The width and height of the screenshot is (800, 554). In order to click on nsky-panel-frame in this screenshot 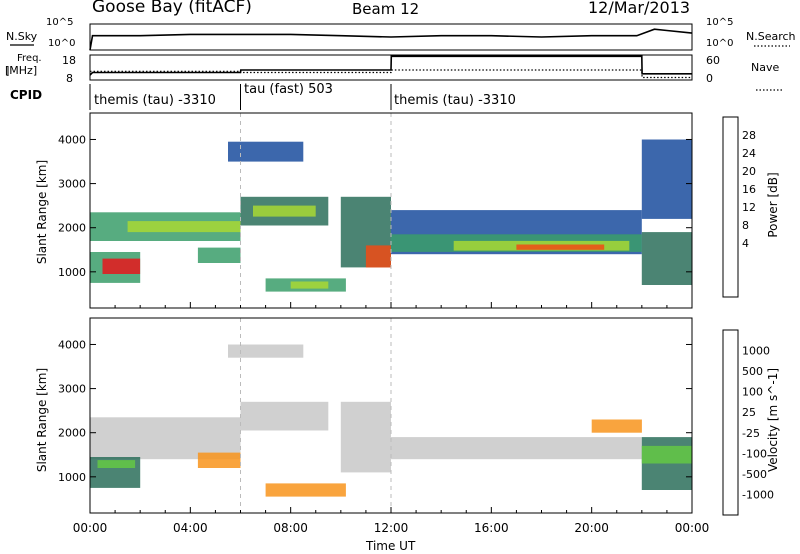, I will do `click(391, 37)`.